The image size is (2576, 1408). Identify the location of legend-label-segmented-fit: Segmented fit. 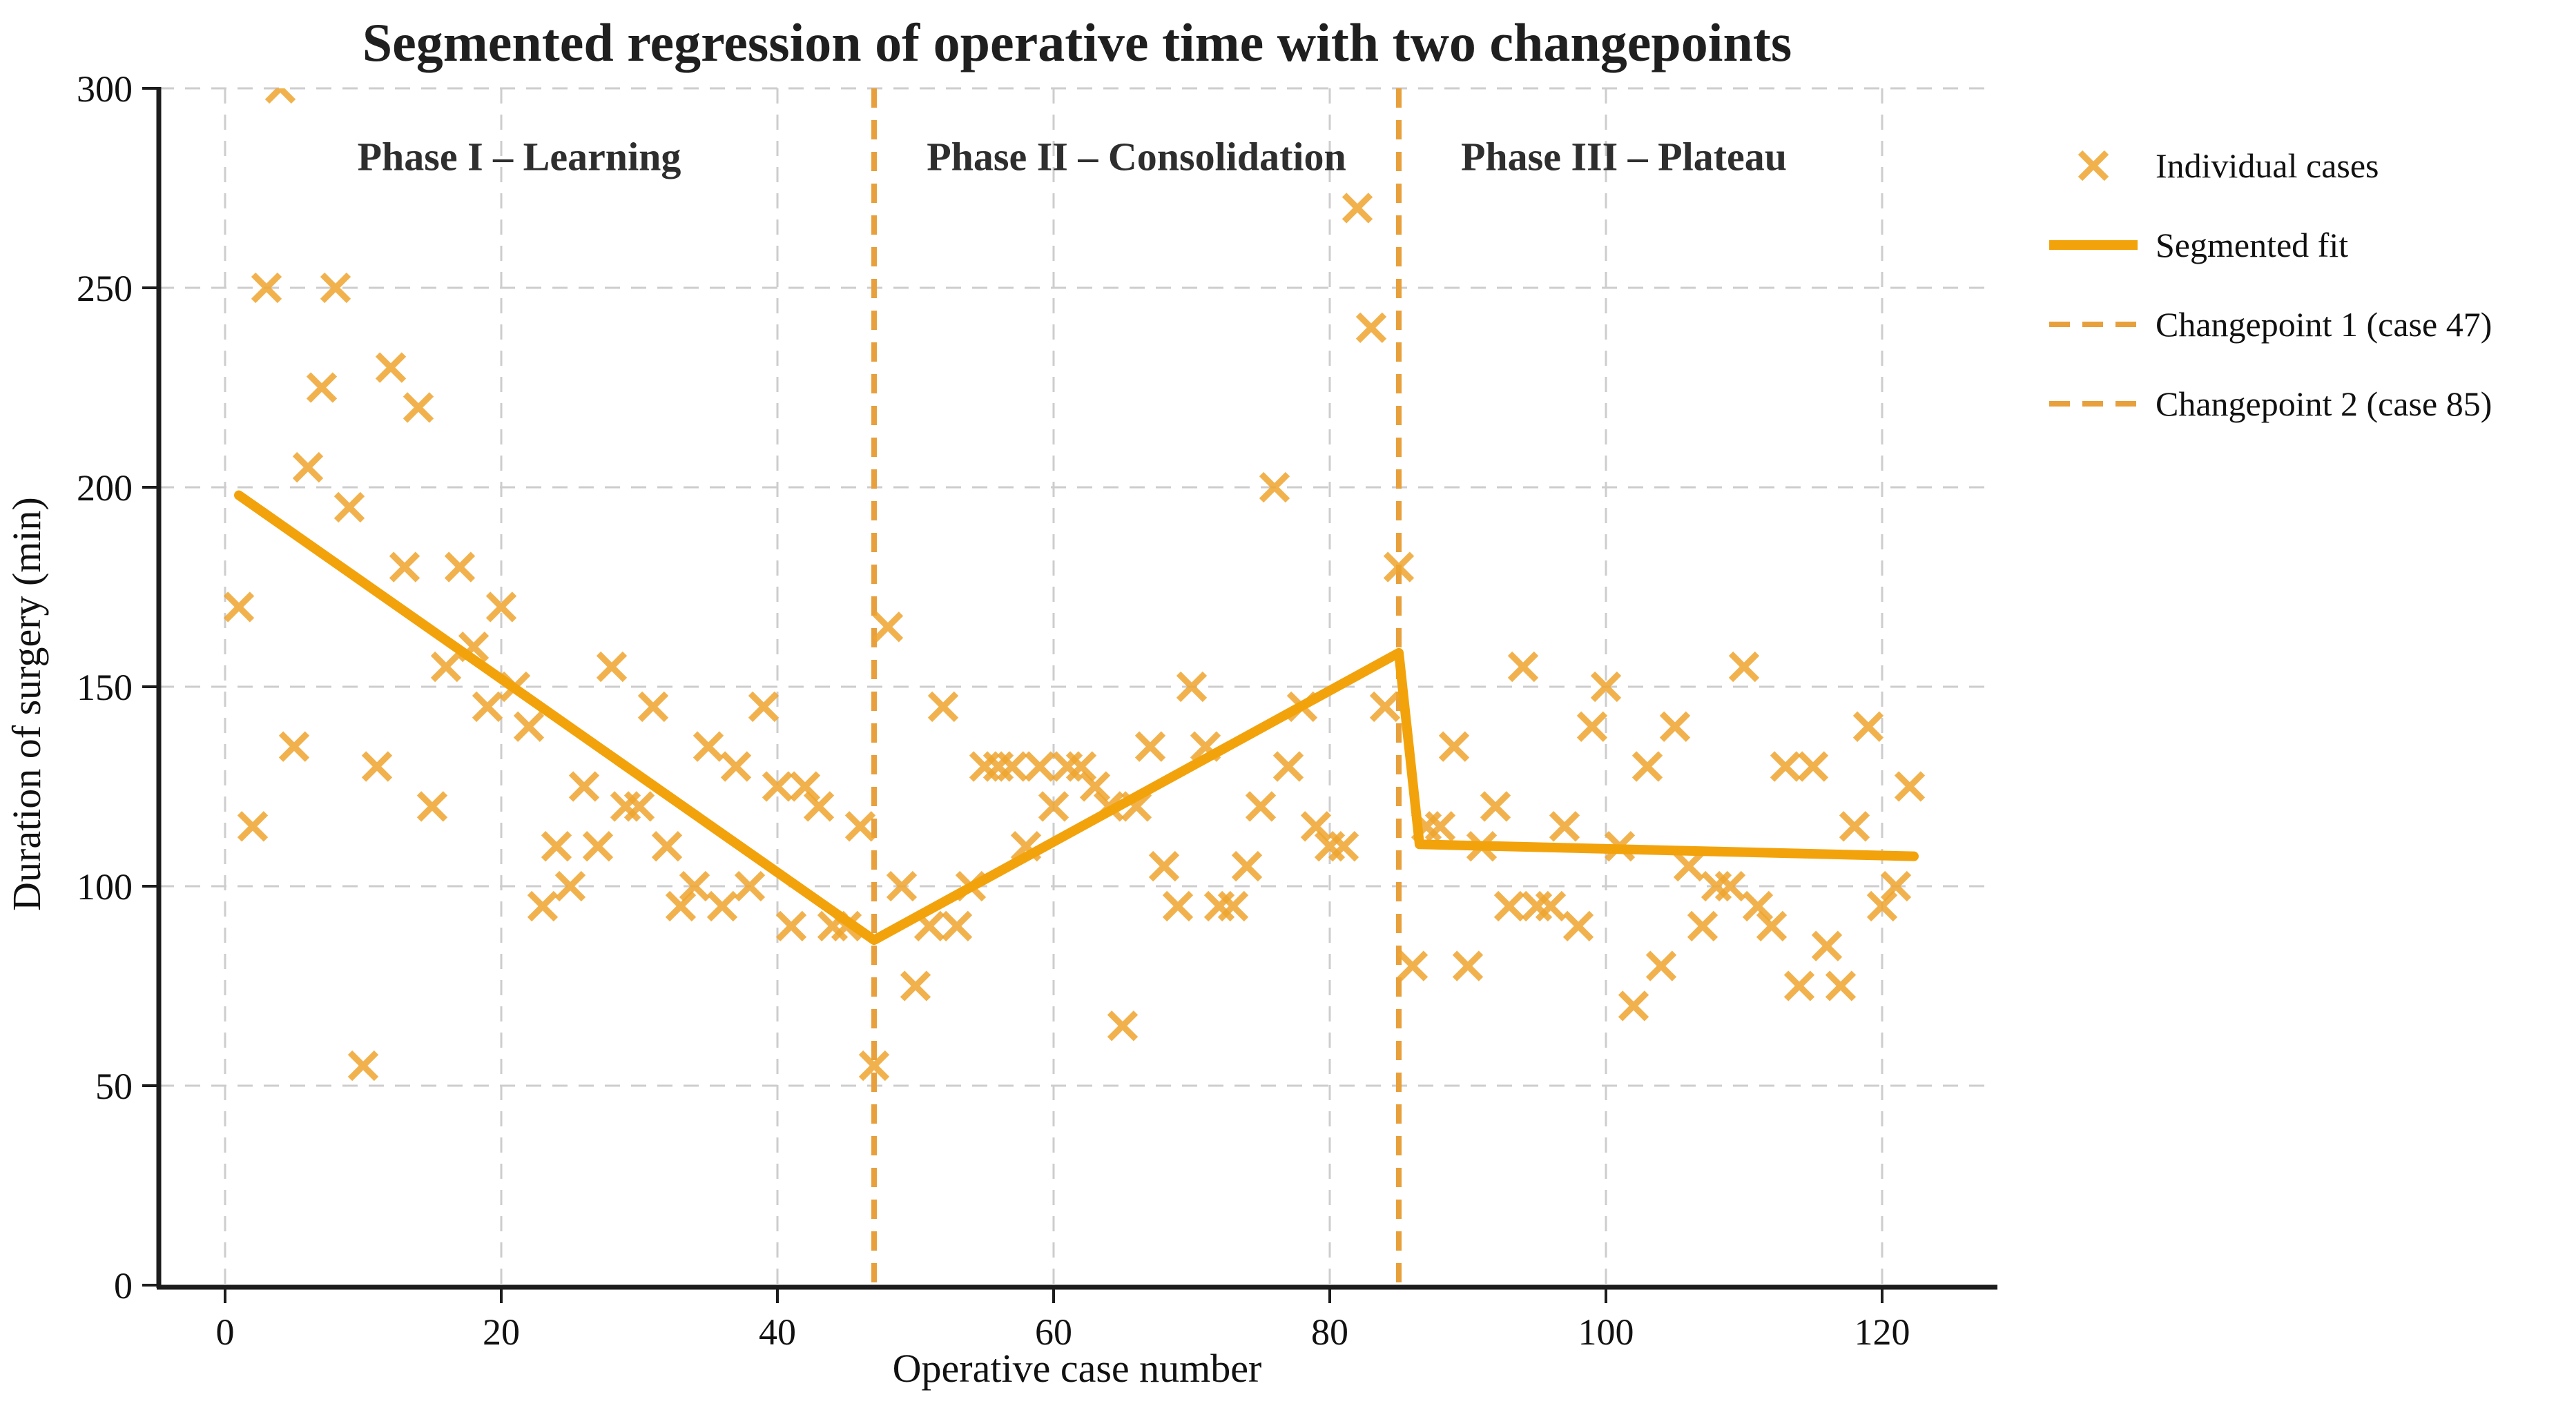
(2252, 245).